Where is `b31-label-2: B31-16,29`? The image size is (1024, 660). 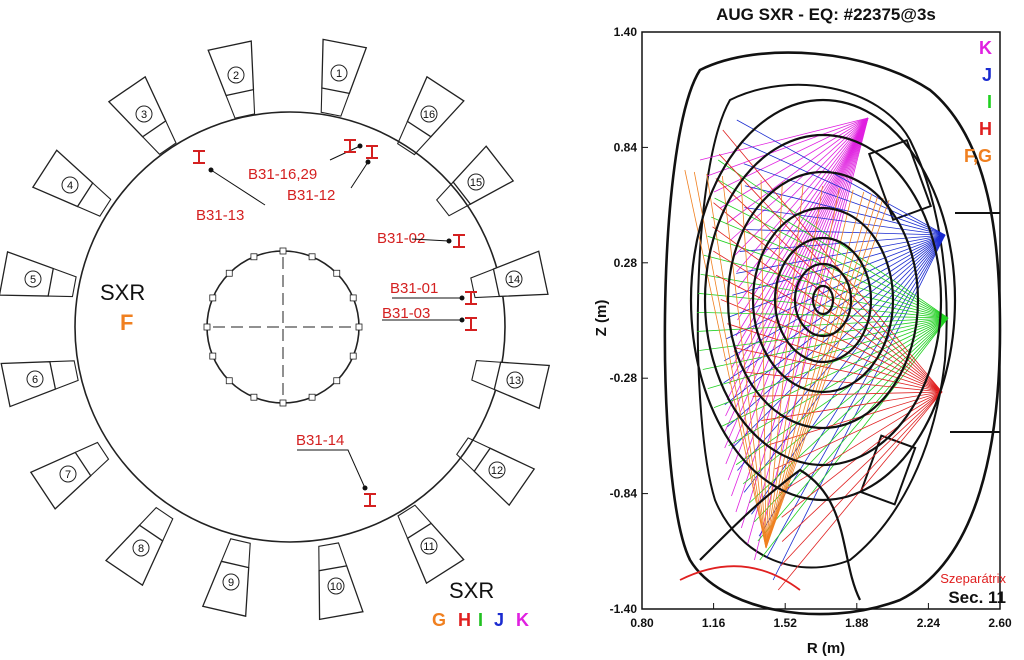 b31-label-2: B31-16,29 is located at coordinates (305, 161).